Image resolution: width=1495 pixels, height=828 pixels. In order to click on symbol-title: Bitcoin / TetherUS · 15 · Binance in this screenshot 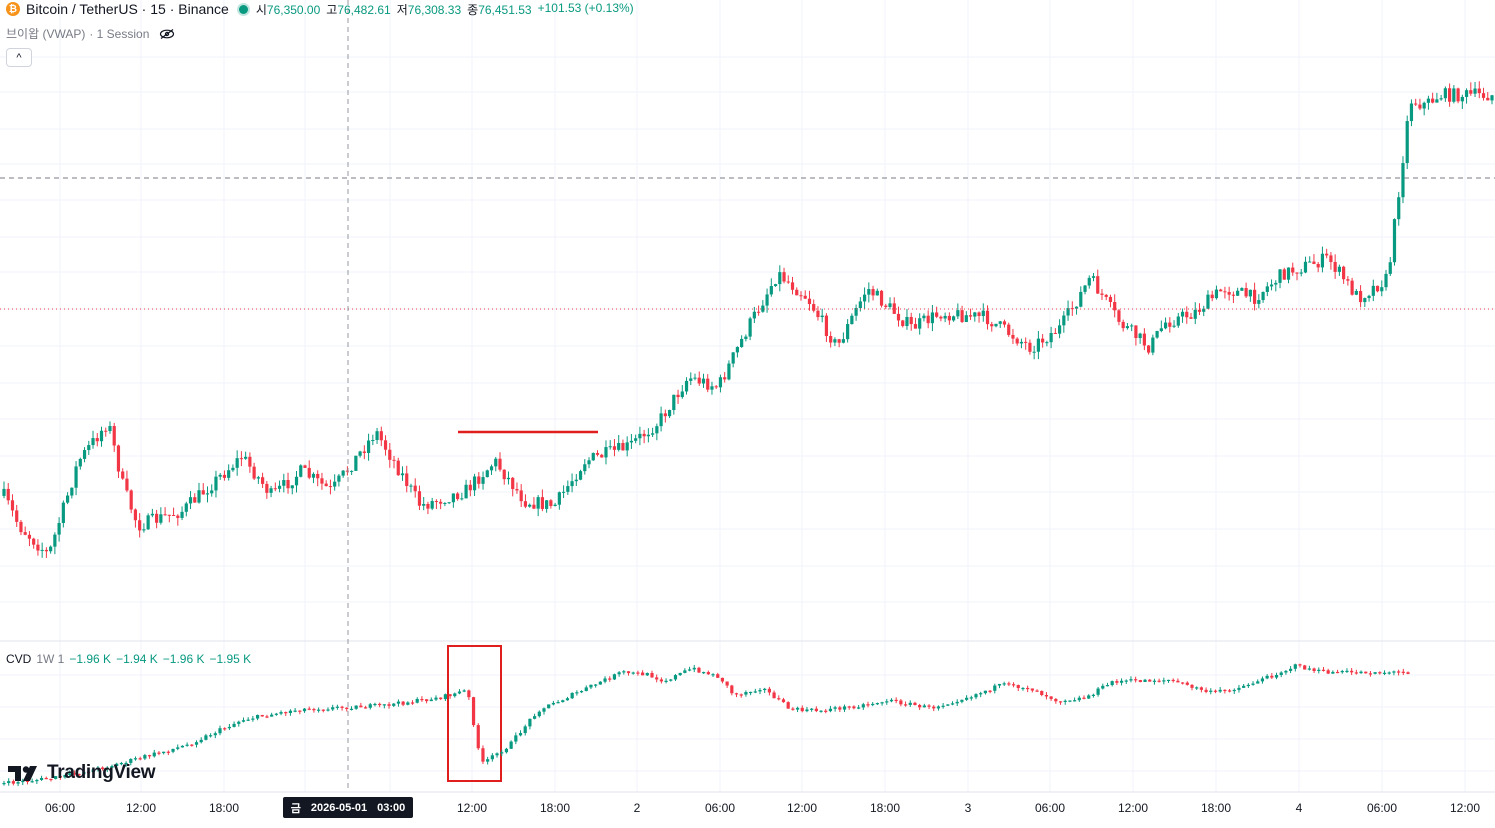, I will do `click(127, 9)`.